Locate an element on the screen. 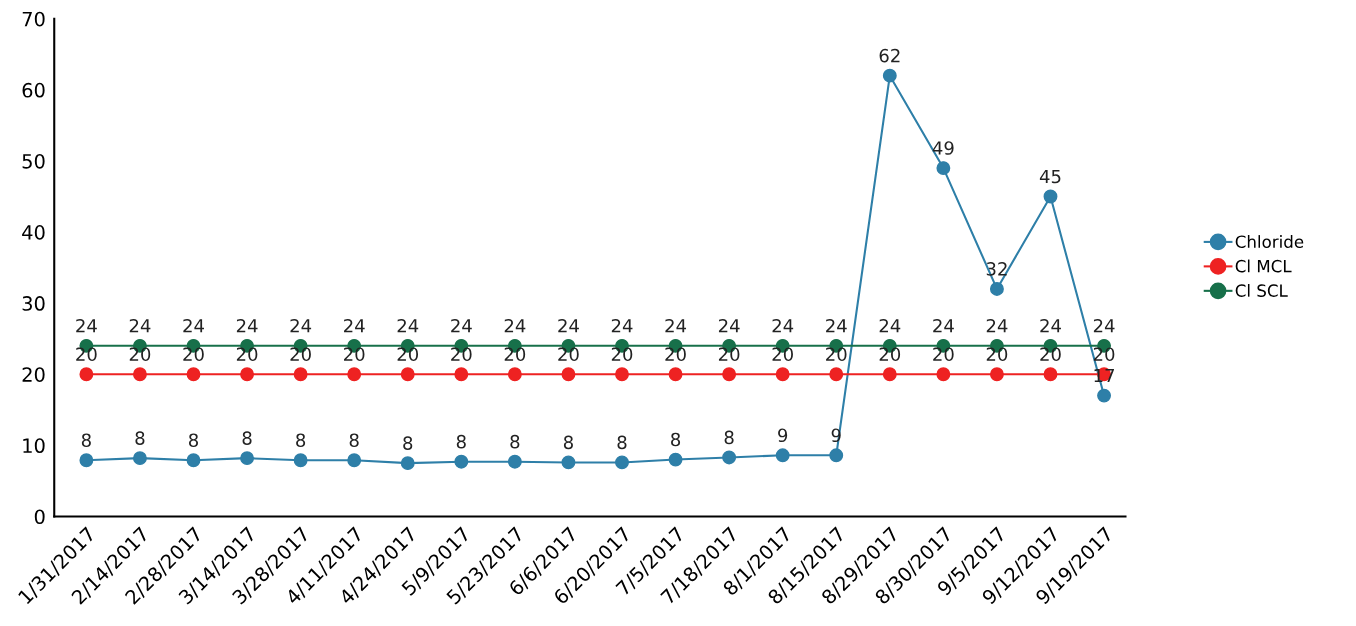  y-tick-label: 30 is located at coordinates (33, 303).